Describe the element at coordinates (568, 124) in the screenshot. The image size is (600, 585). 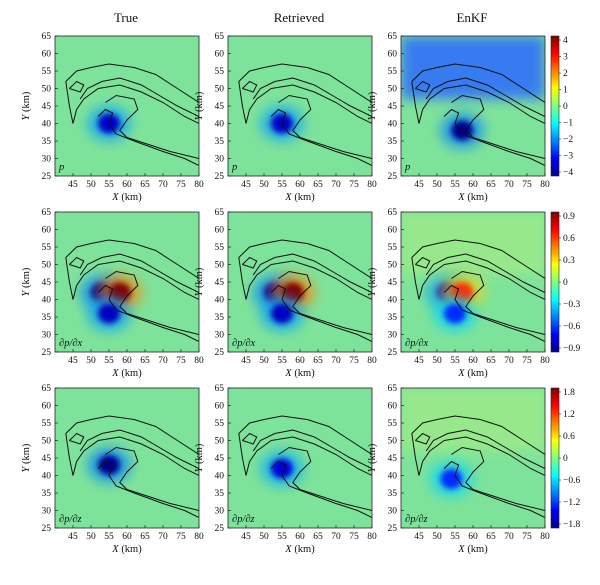
I see `colorbar-tick-label: −1` at that location.